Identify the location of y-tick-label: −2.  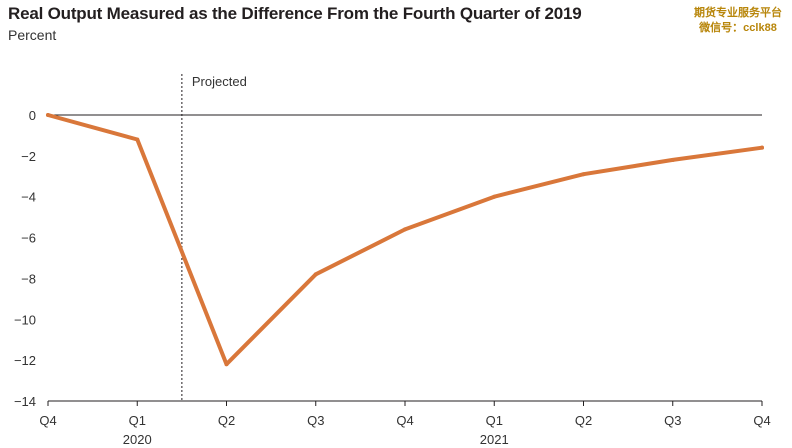
(28, 156).